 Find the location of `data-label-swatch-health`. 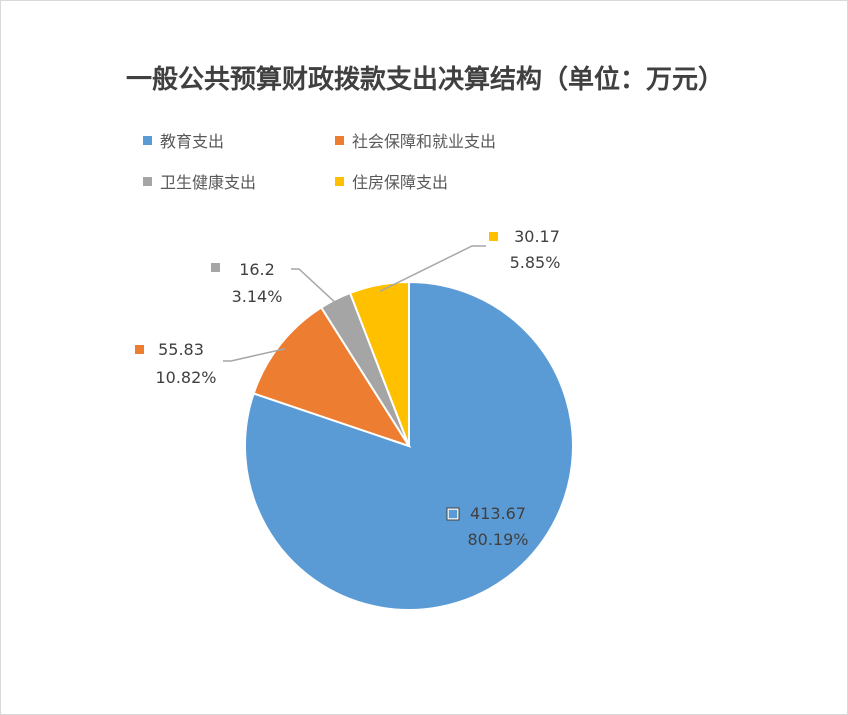

data-label-swatch-health is located at coordinates (215, 267).